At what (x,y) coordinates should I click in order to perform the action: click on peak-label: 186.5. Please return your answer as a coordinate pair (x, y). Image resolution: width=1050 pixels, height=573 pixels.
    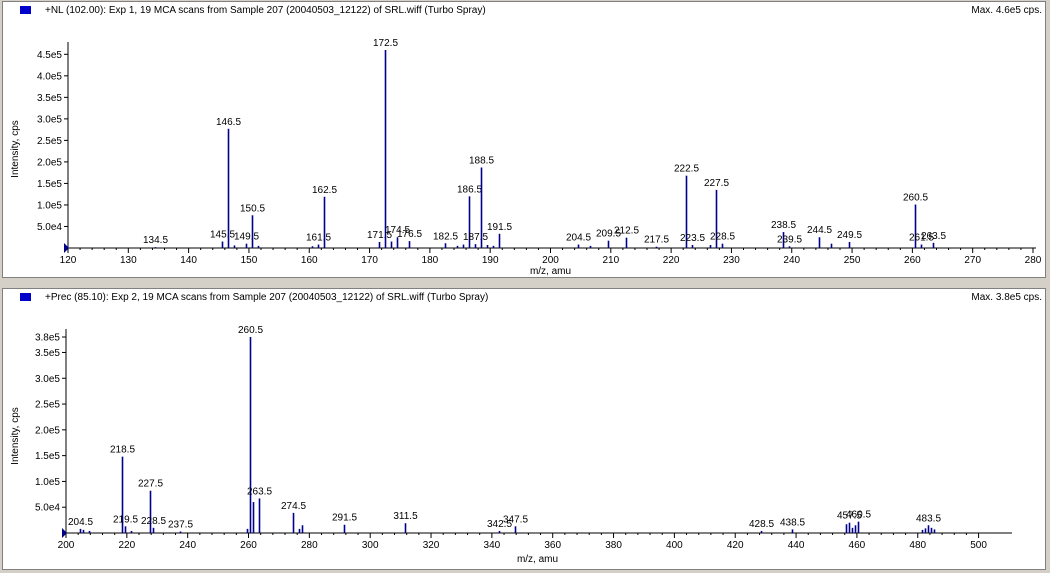
    Looking at the image, I should click on (469, 189).